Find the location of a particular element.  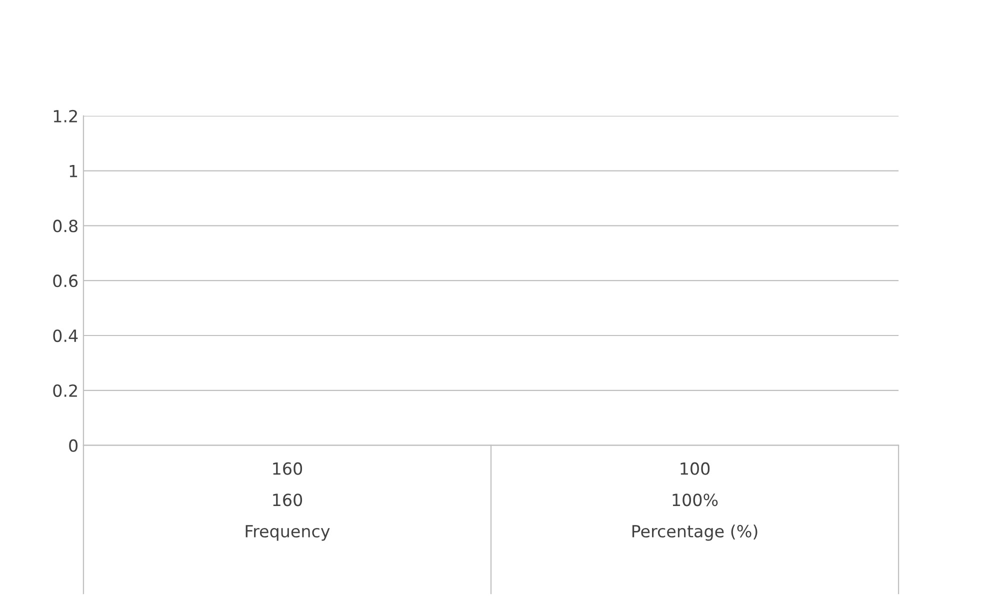

y-tick-label: 0.4 is located at coordinates (65, 335).